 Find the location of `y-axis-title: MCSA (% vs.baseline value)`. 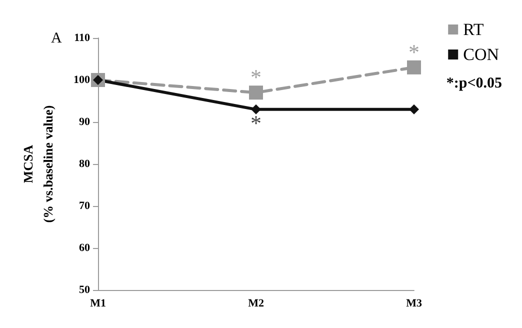

y-axis-title: MCSA (% vs.baseline value) is located at coordinates (38, 164).